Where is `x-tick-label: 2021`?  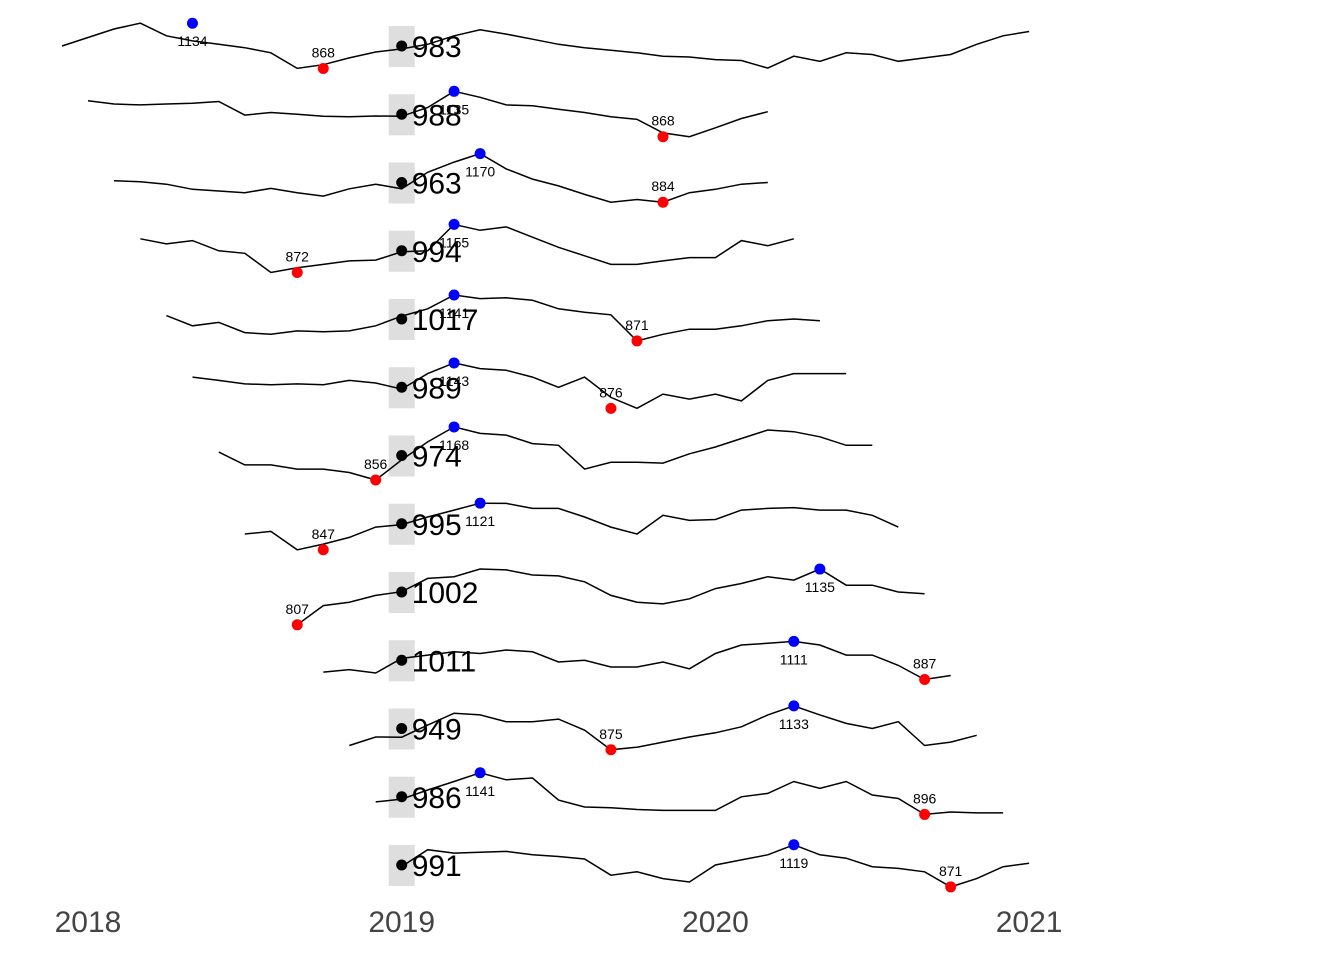 x-tick-label: 2021 is located at coordinates (1029, 922).